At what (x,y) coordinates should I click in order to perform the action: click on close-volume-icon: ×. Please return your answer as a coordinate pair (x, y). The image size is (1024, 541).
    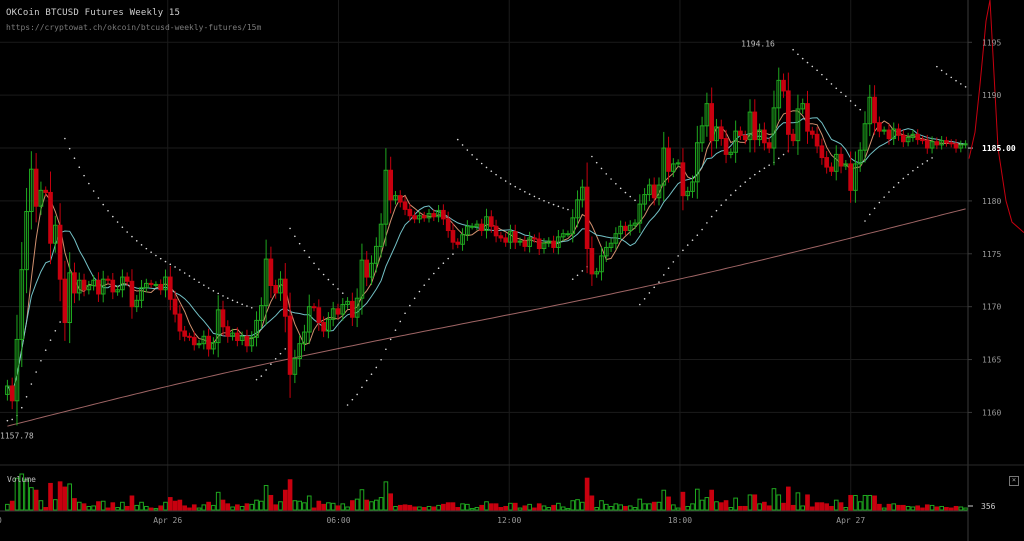
    Looking at the image, I should click on (1014, 481).